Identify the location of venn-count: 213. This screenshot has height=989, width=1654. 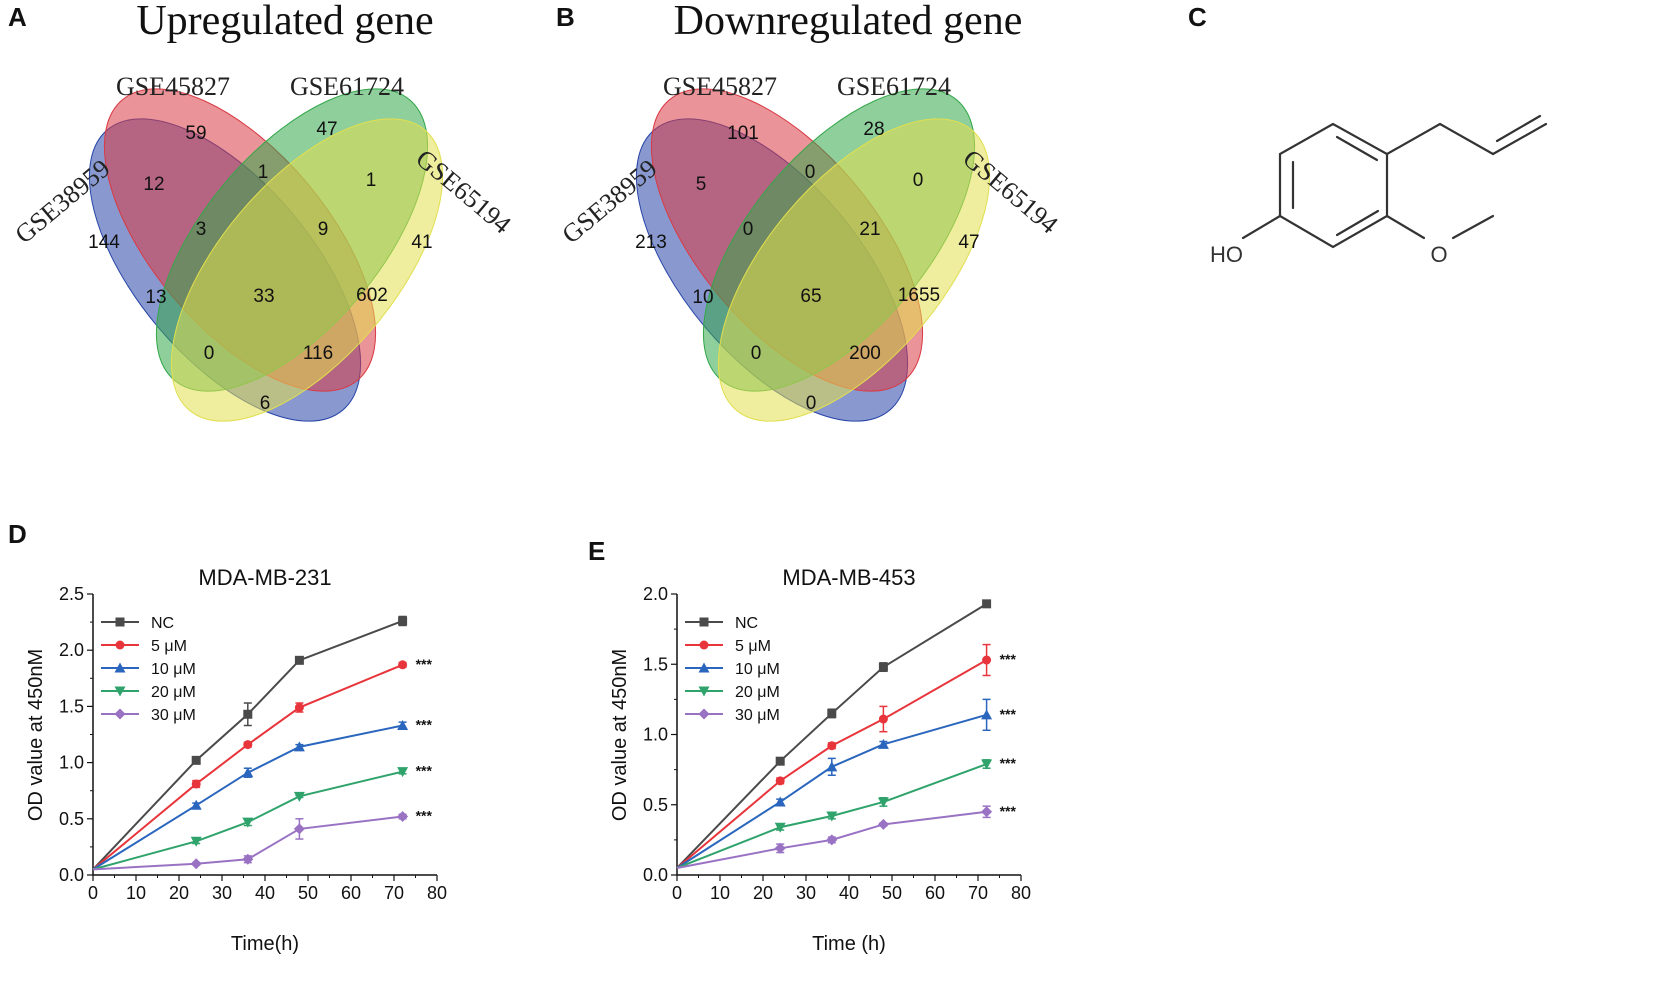
(651, 242).